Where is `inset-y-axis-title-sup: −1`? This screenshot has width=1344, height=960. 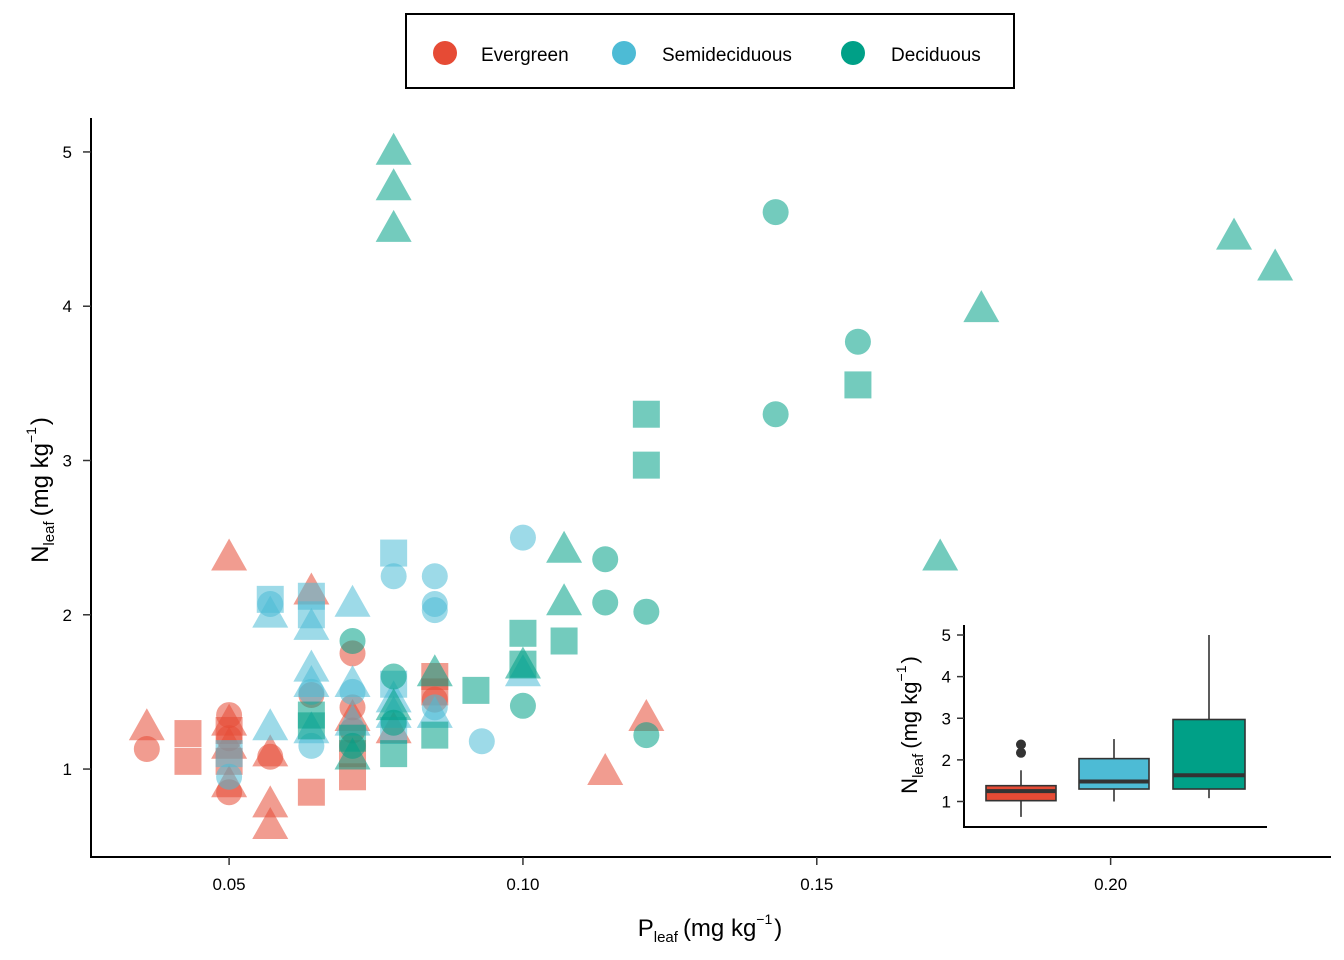 inset-y-axis-title-sup: −1 is located at coordinates (901, 673).